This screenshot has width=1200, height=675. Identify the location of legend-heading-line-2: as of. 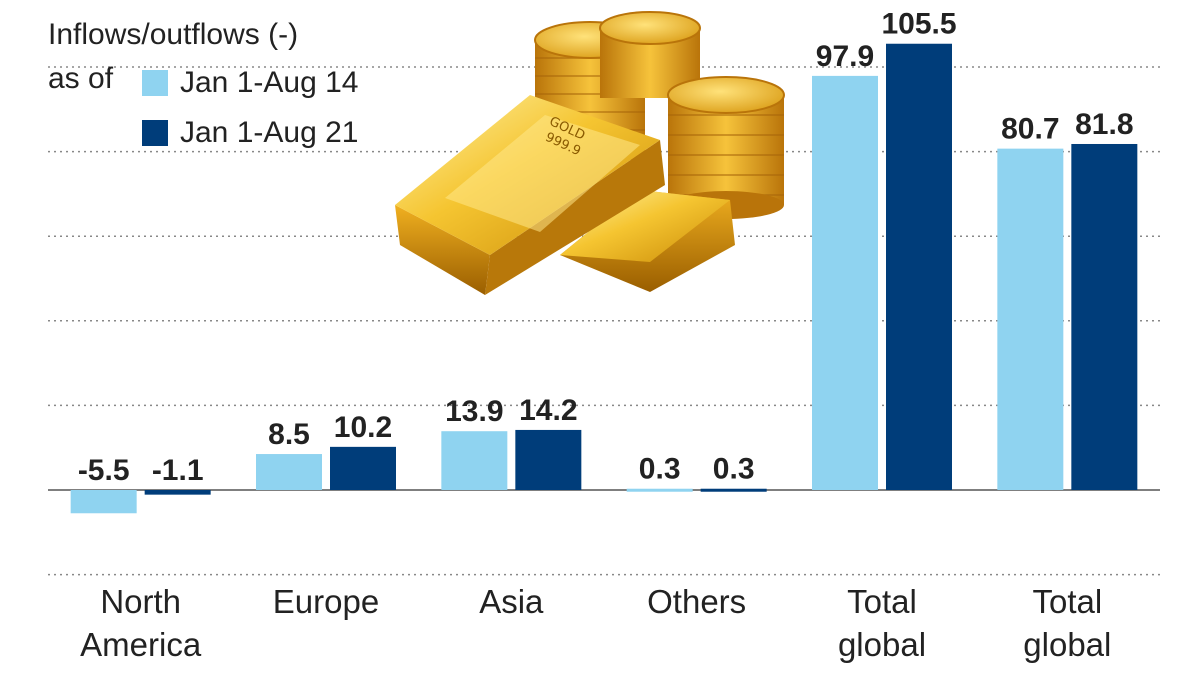
(81, 78).